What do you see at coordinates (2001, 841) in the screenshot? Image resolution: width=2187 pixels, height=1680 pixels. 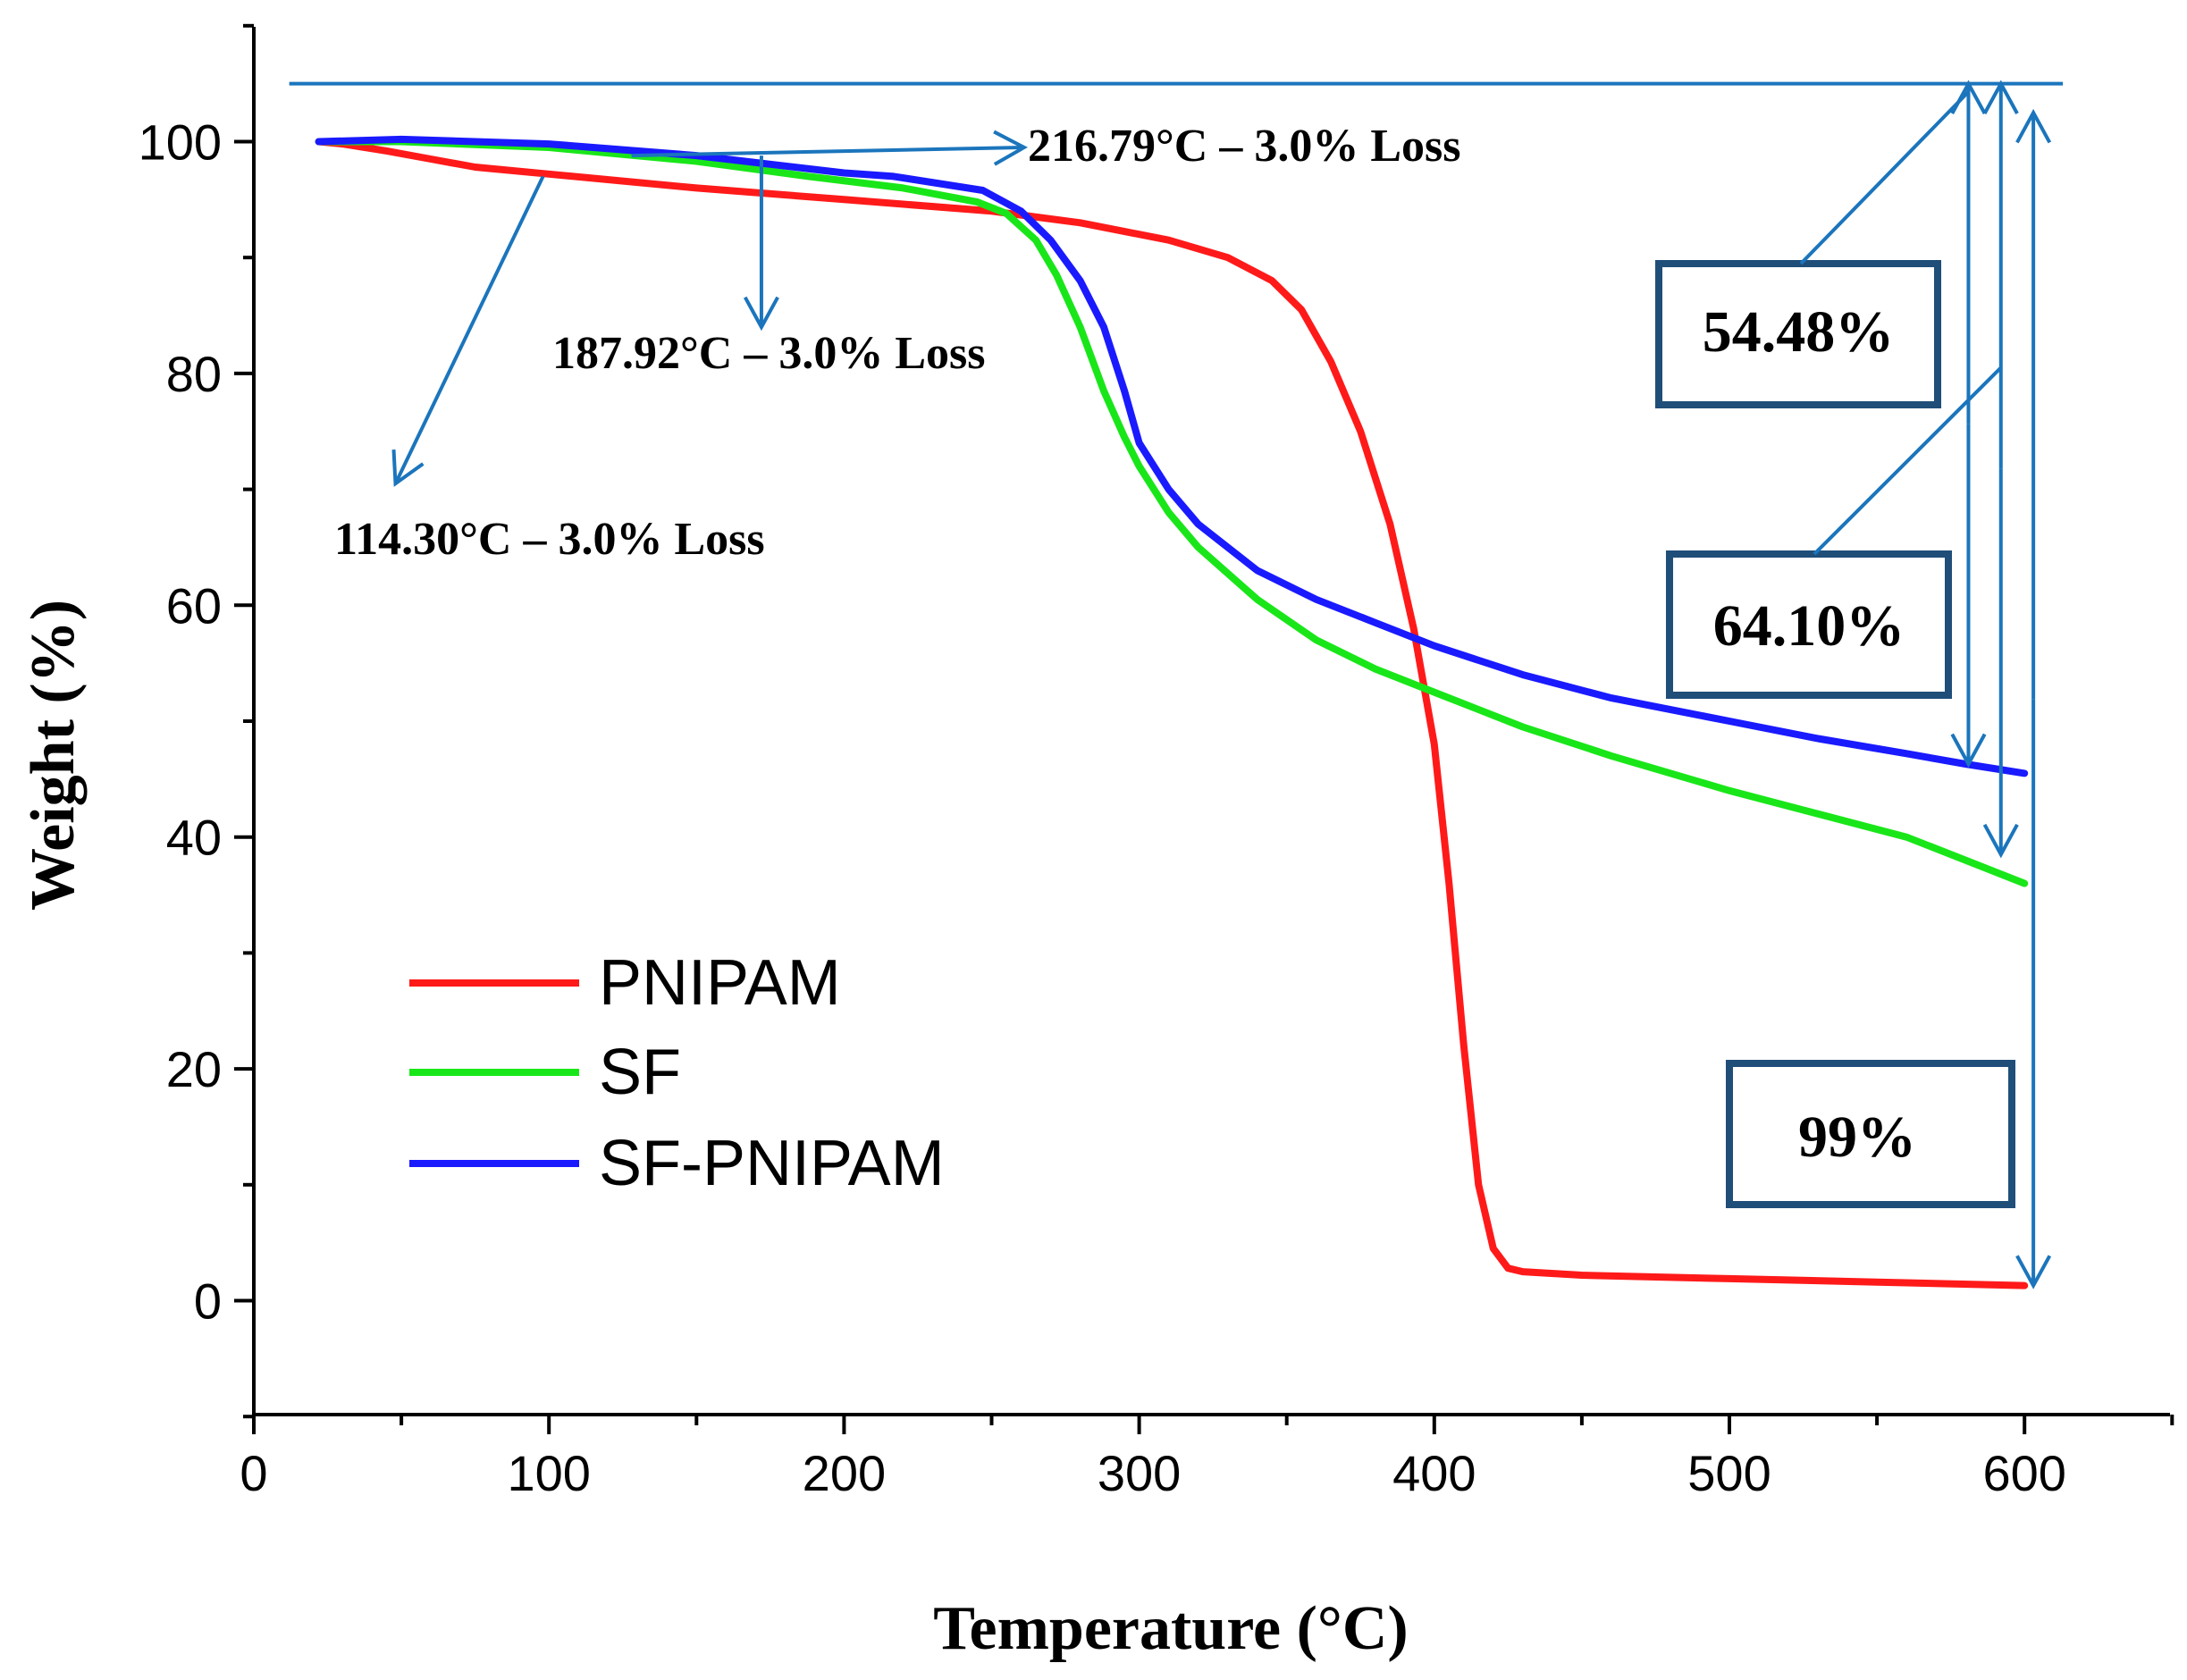 I see `arrow-64-10-down-head` at bounding box center [2001, 841].